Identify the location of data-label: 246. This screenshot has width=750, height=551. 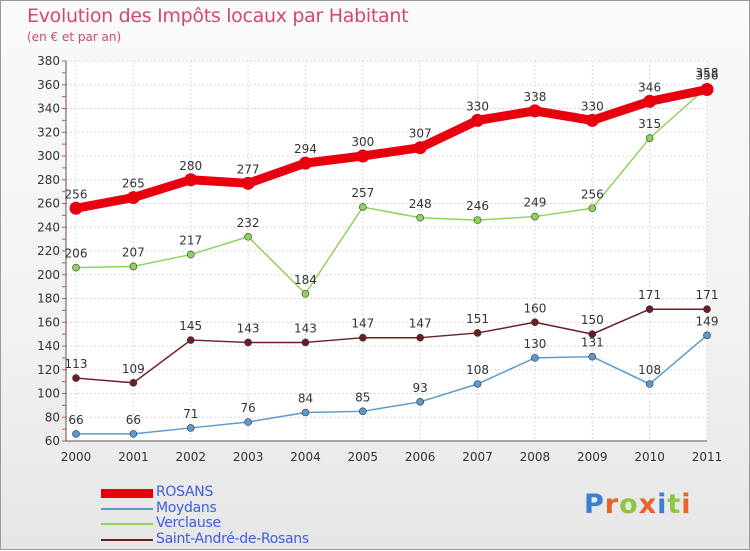
(477, 206).